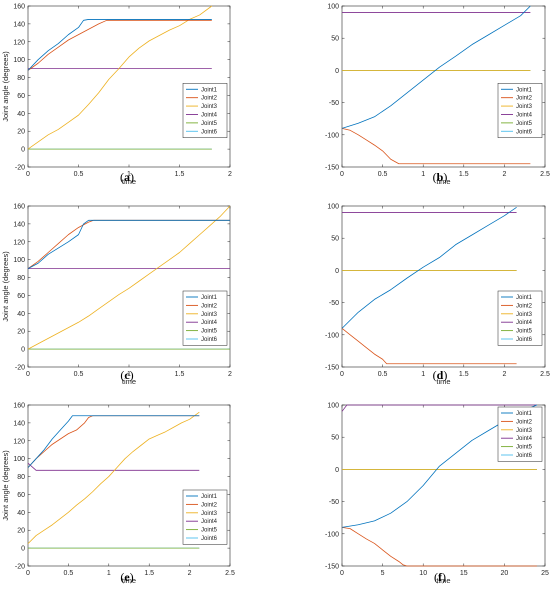 Image resolution: width=550 pixels, height=605 pixels. I want to click on panel-caption: (a), so click(127, 177).